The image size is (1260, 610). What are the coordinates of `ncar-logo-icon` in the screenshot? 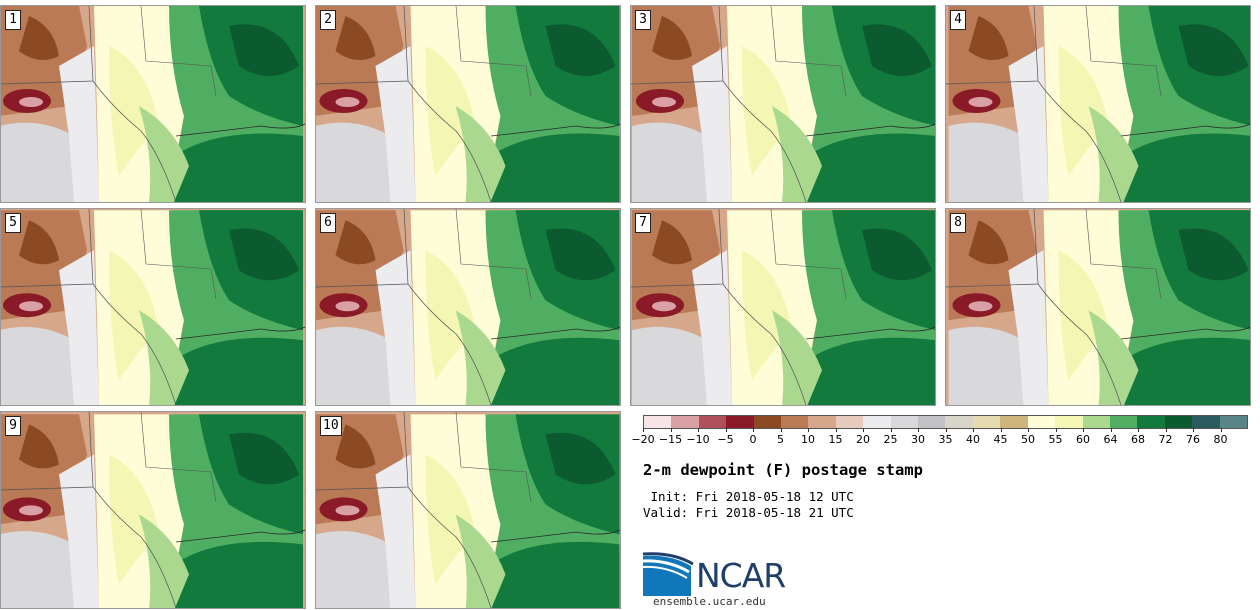 It's located at (668, 574).